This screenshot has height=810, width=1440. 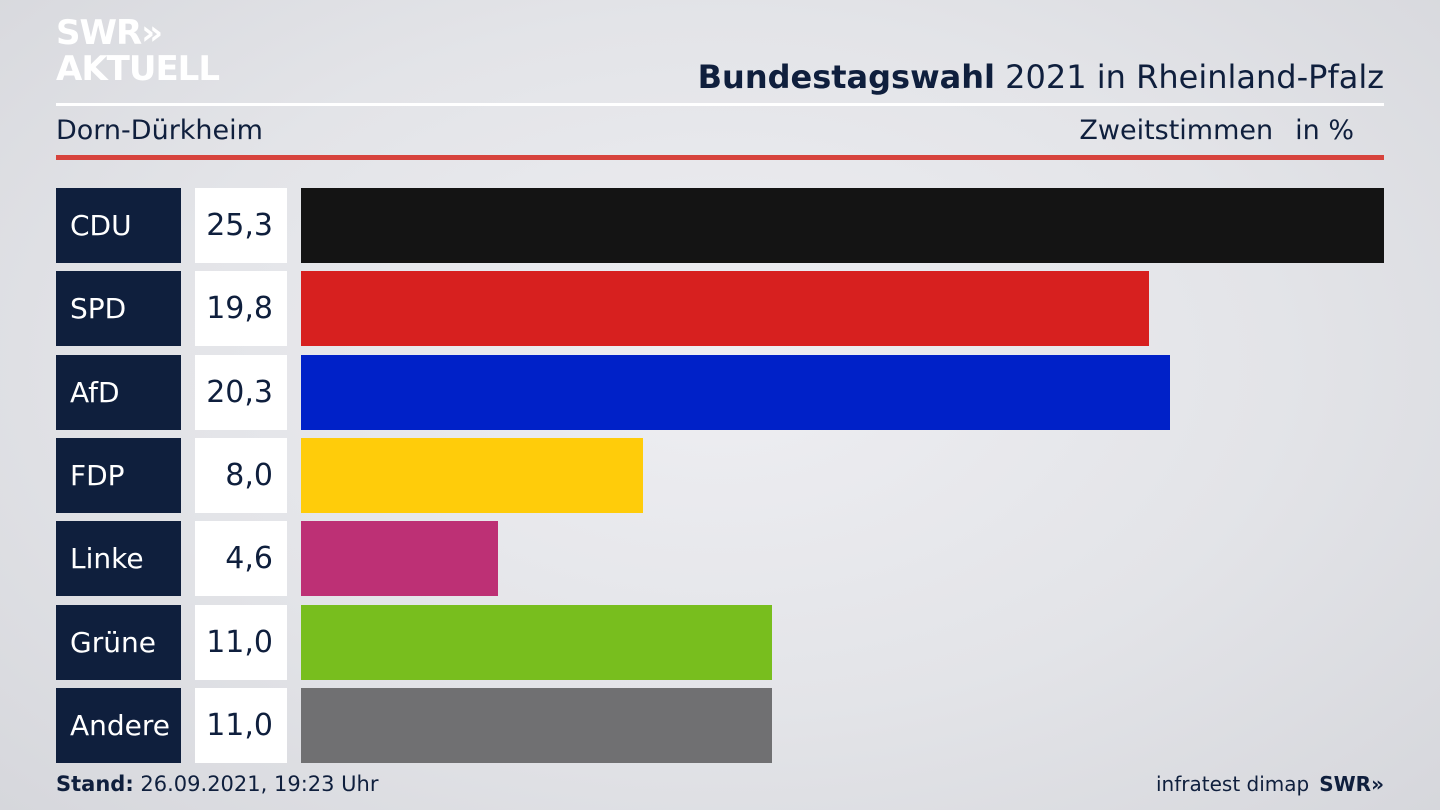 I want to click on swr-brand: SWR», so click(x=1351, y=784).